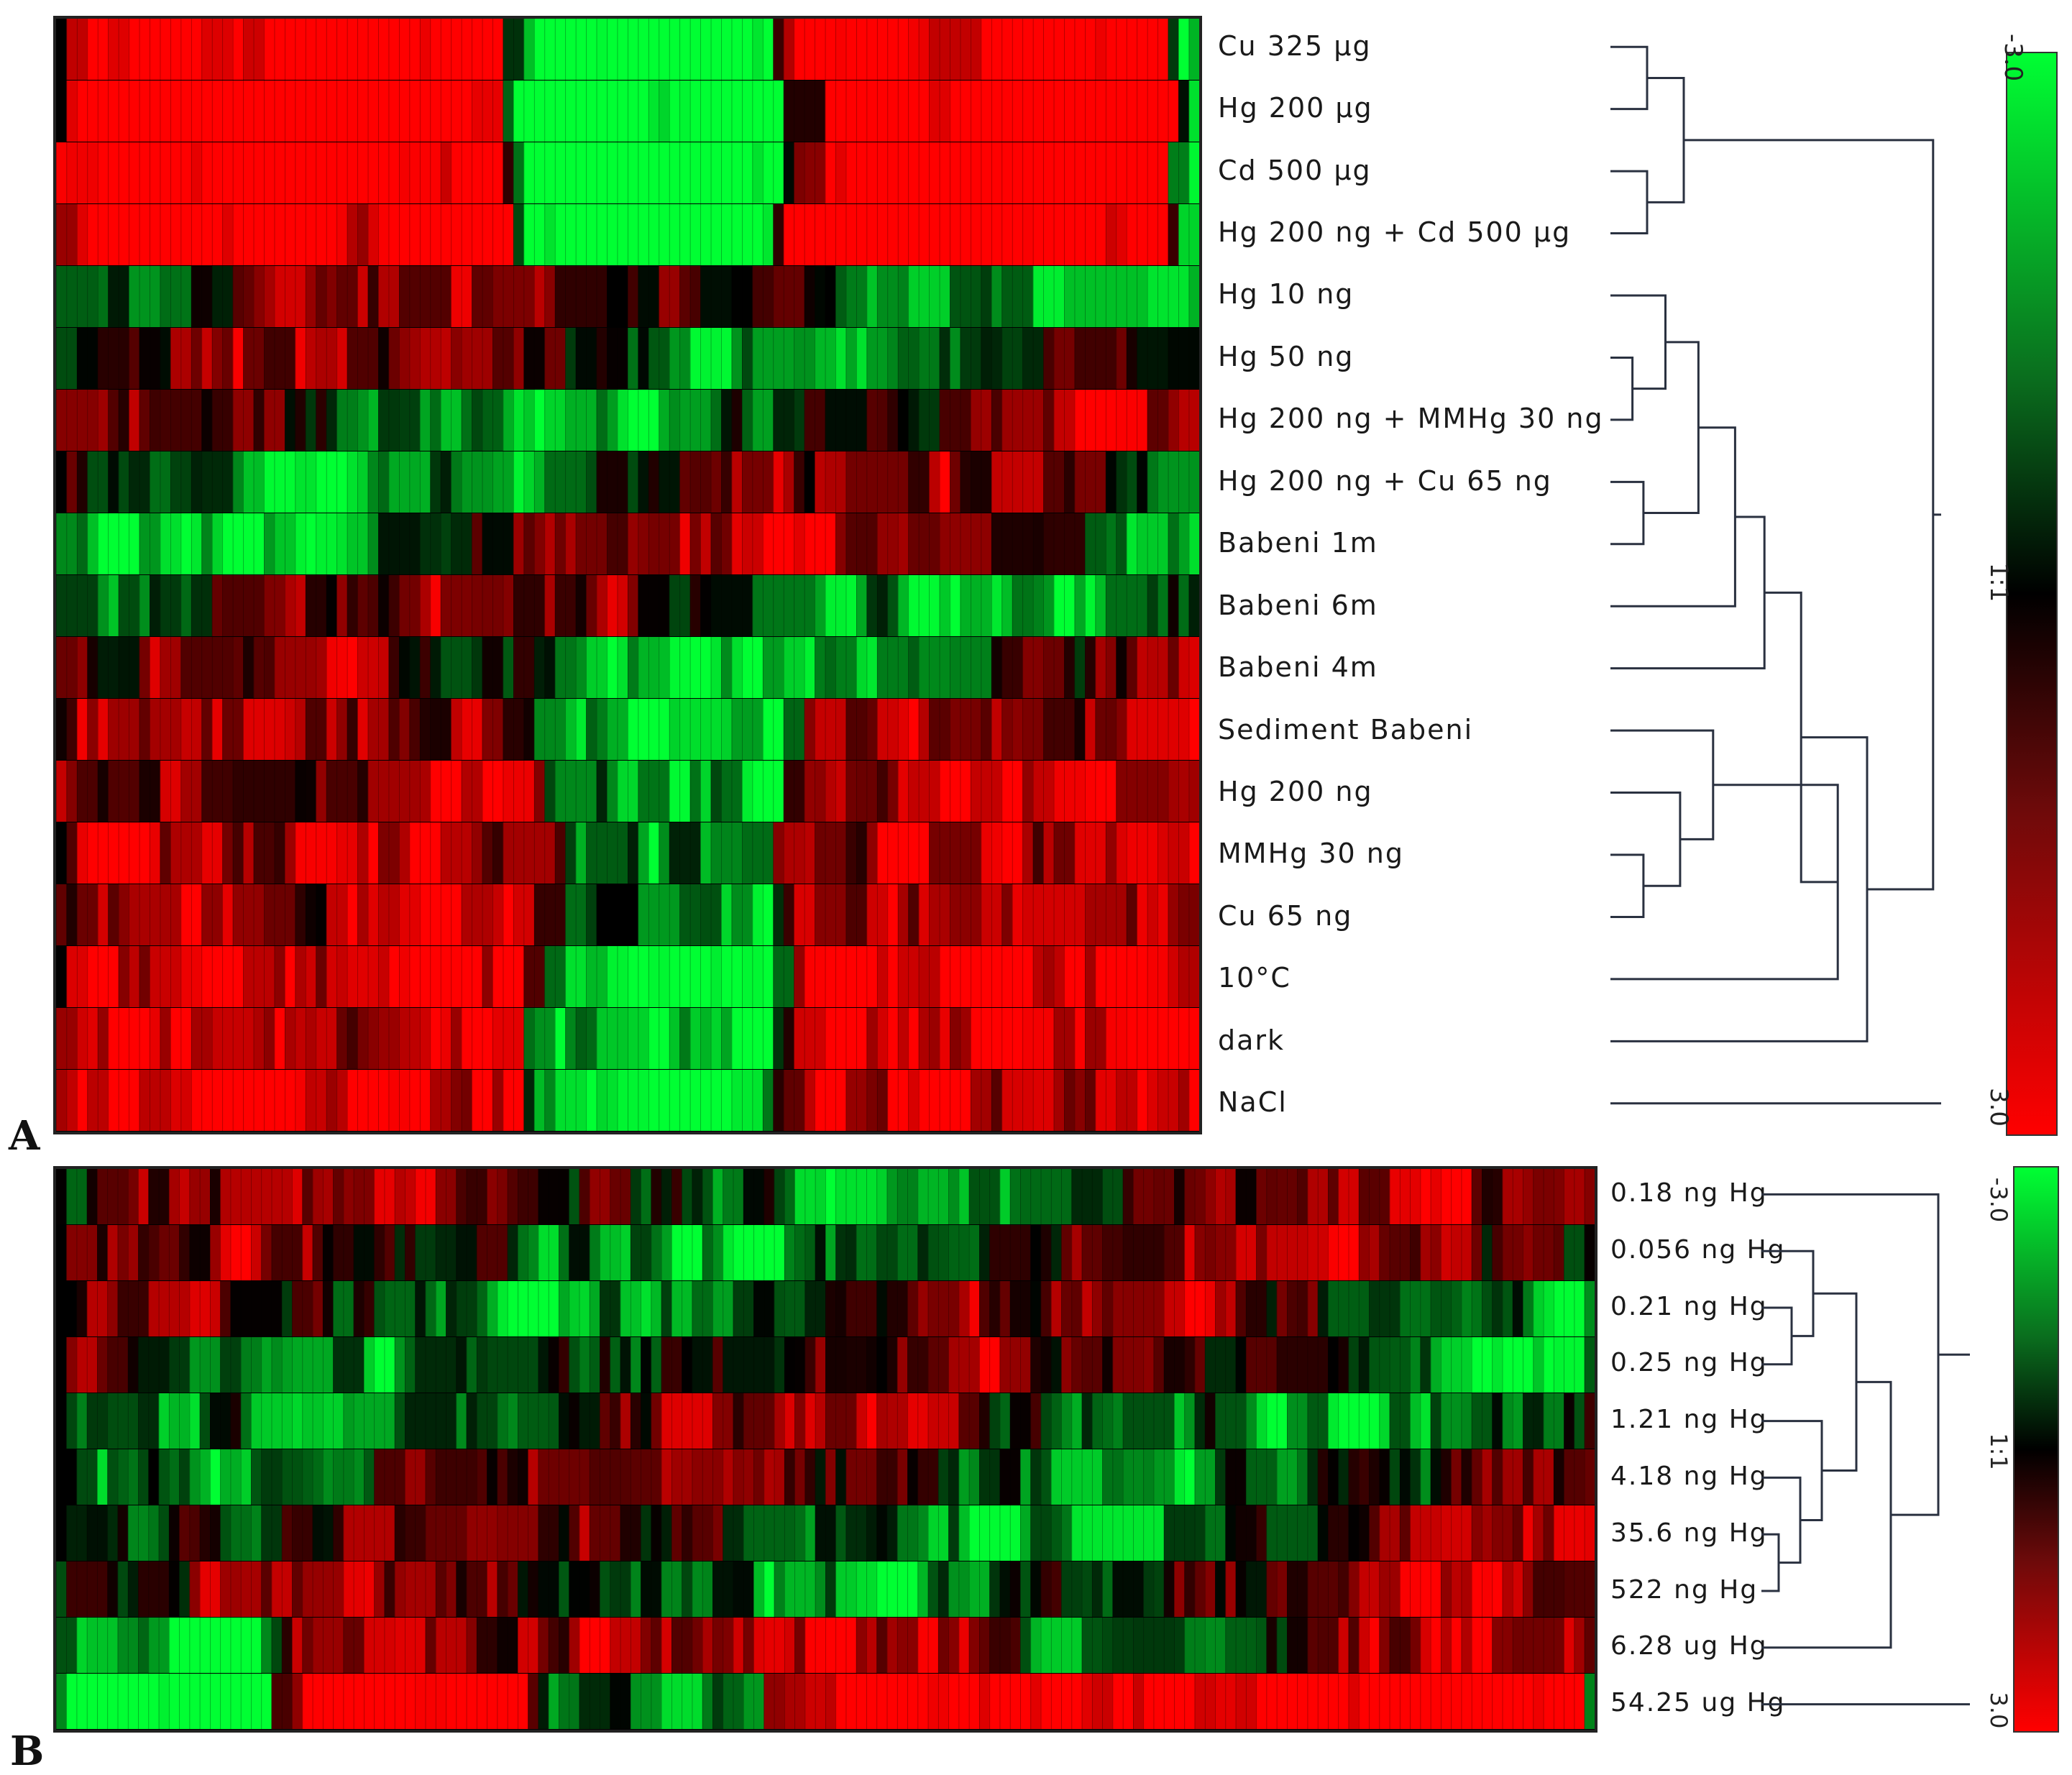 The image size is (2072, 1775). What do you see at coordinates (24, 1136) in the screenshot?
I see `panel-letter-a: A` at bounding box center [24, 1136].